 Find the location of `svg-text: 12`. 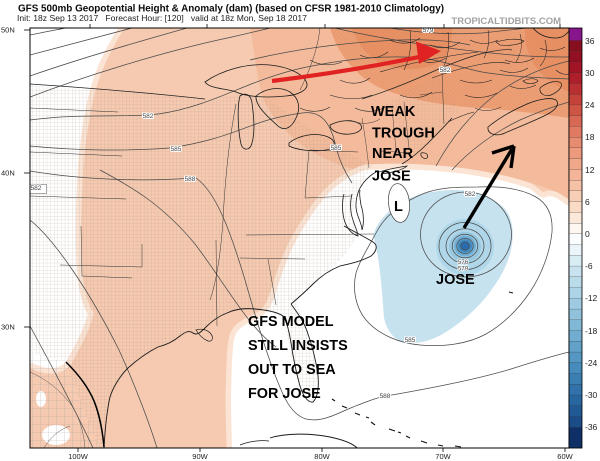

svg-text: 12 is located at coordinates (590, 170).